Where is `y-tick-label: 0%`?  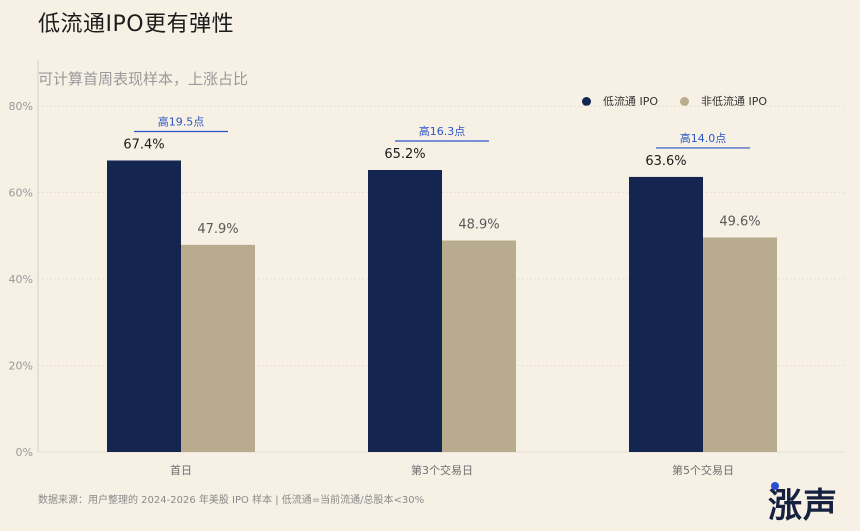
y-tick-label: 0% is located at coordinates (24, 452).